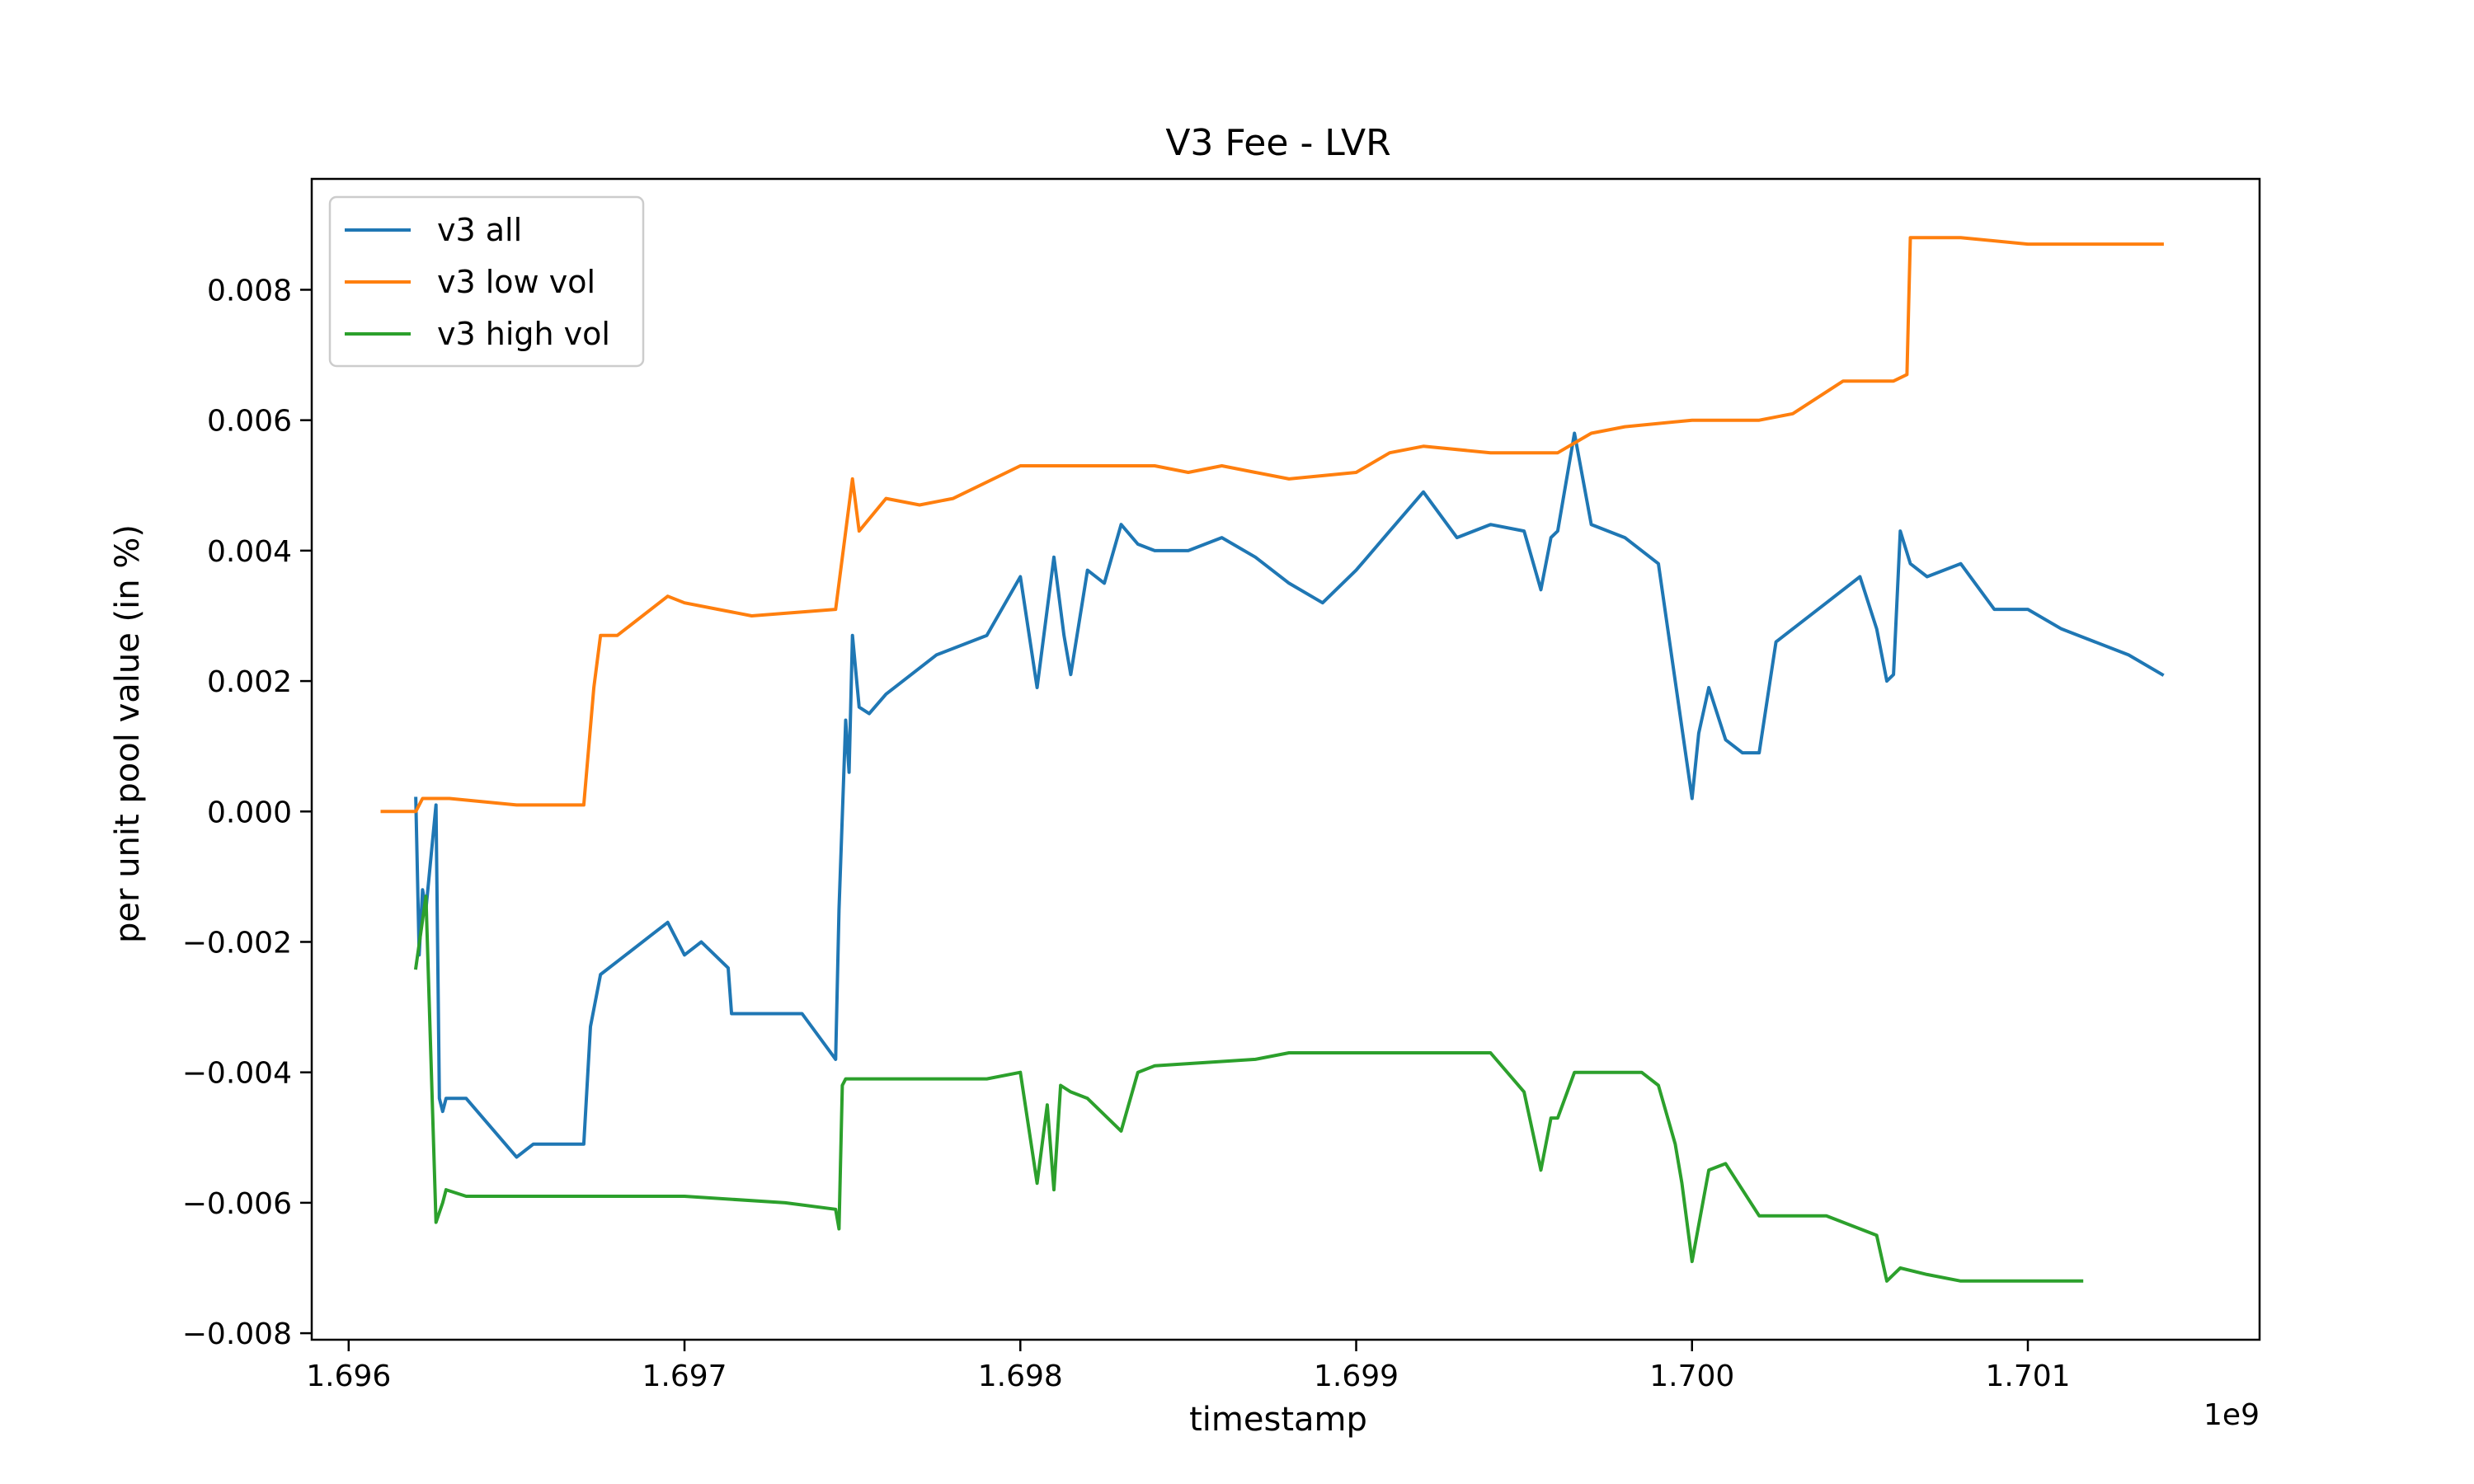 The height and width of the screenshot is (1484, 2474). I want to click on x-tick-label: 1.701, so click(2027, 1376).